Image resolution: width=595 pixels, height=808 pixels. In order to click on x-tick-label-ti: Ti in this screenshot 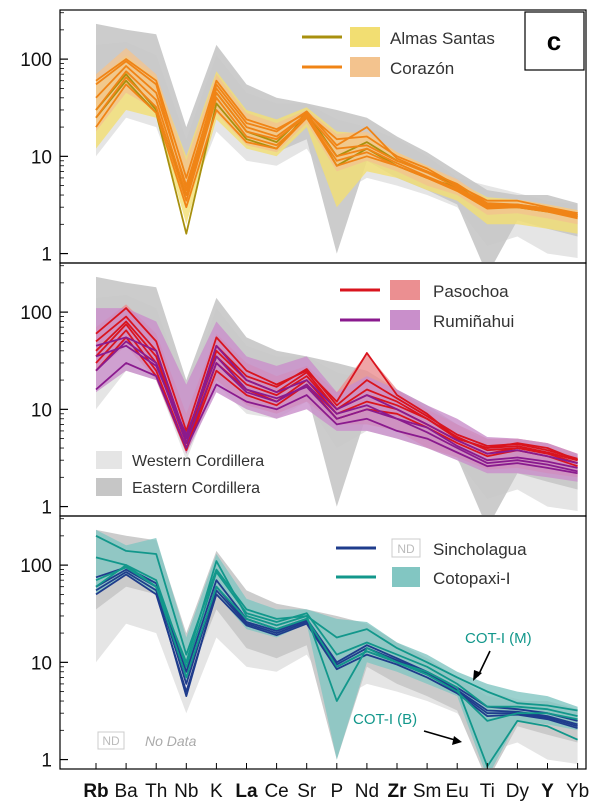, I will do `click(487, 791)`.